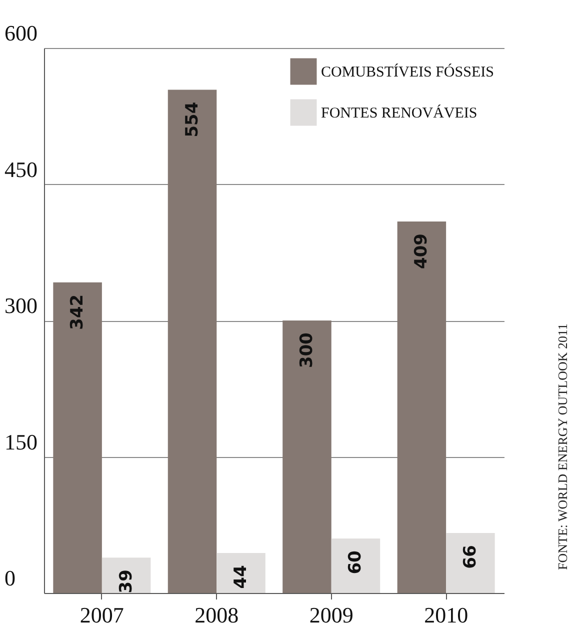 Image resolution: width=581 pixels, height=632 pixels. What do you see at coordinates (102, 615) in the screenshot?
I see `x-tick-label: 2007` at bounding box center [102, 615].